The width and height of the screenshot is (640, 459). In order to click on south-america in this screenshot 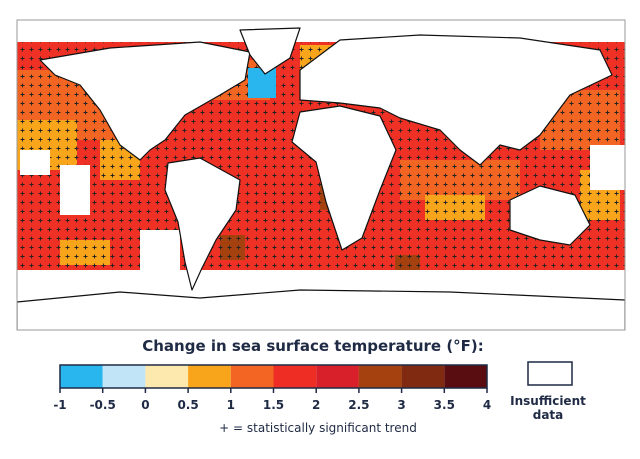, I will do `click(202, 224)`.